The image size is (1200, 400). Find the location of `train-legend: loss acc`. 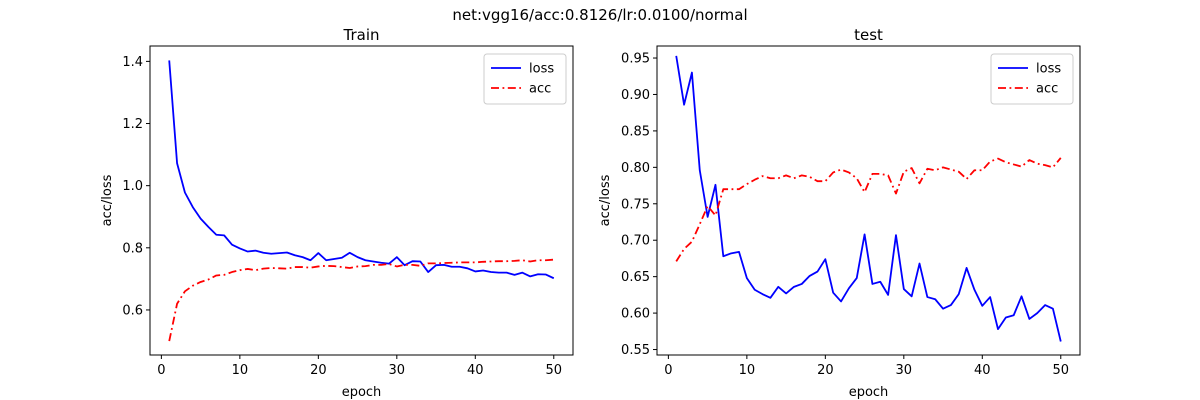

train-legend: loss acc is located at coordinates (525, 79).